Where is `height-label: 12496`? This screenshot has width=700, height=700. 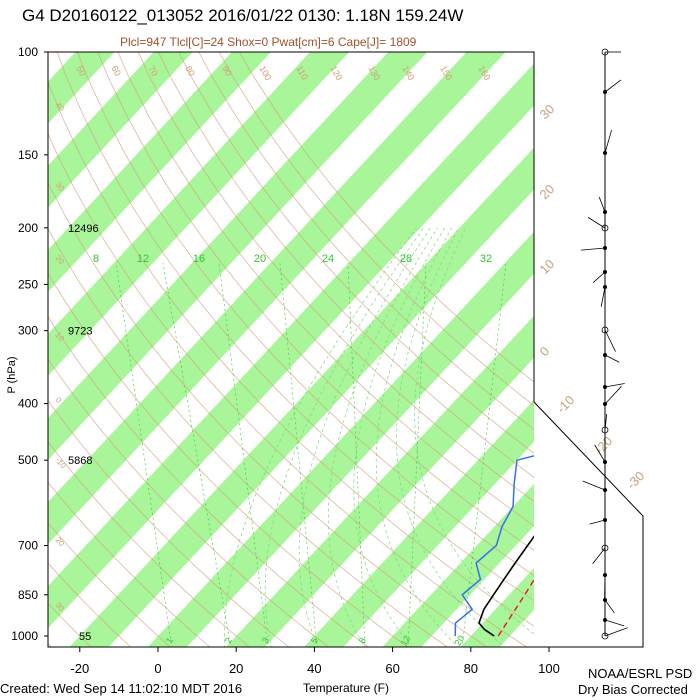
height-label: 12496 is located at coordinates (83, 229).